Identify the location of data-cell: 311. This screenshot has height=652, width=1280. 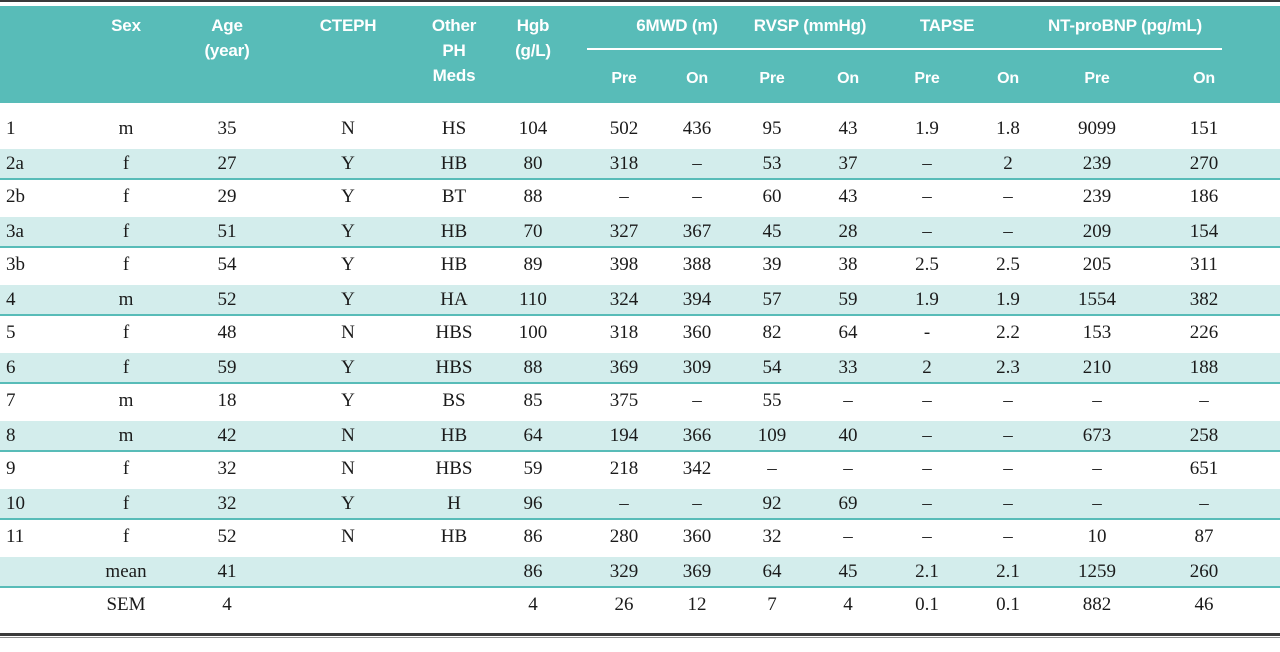
(1204, 264).